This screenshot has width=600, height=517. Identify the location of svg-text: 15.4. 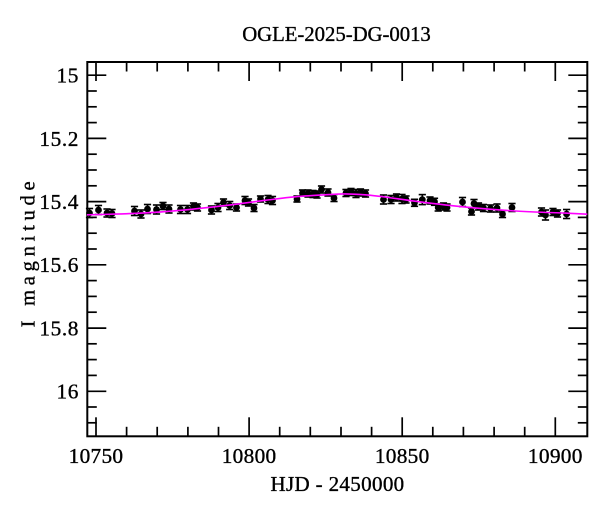
(59, 202).